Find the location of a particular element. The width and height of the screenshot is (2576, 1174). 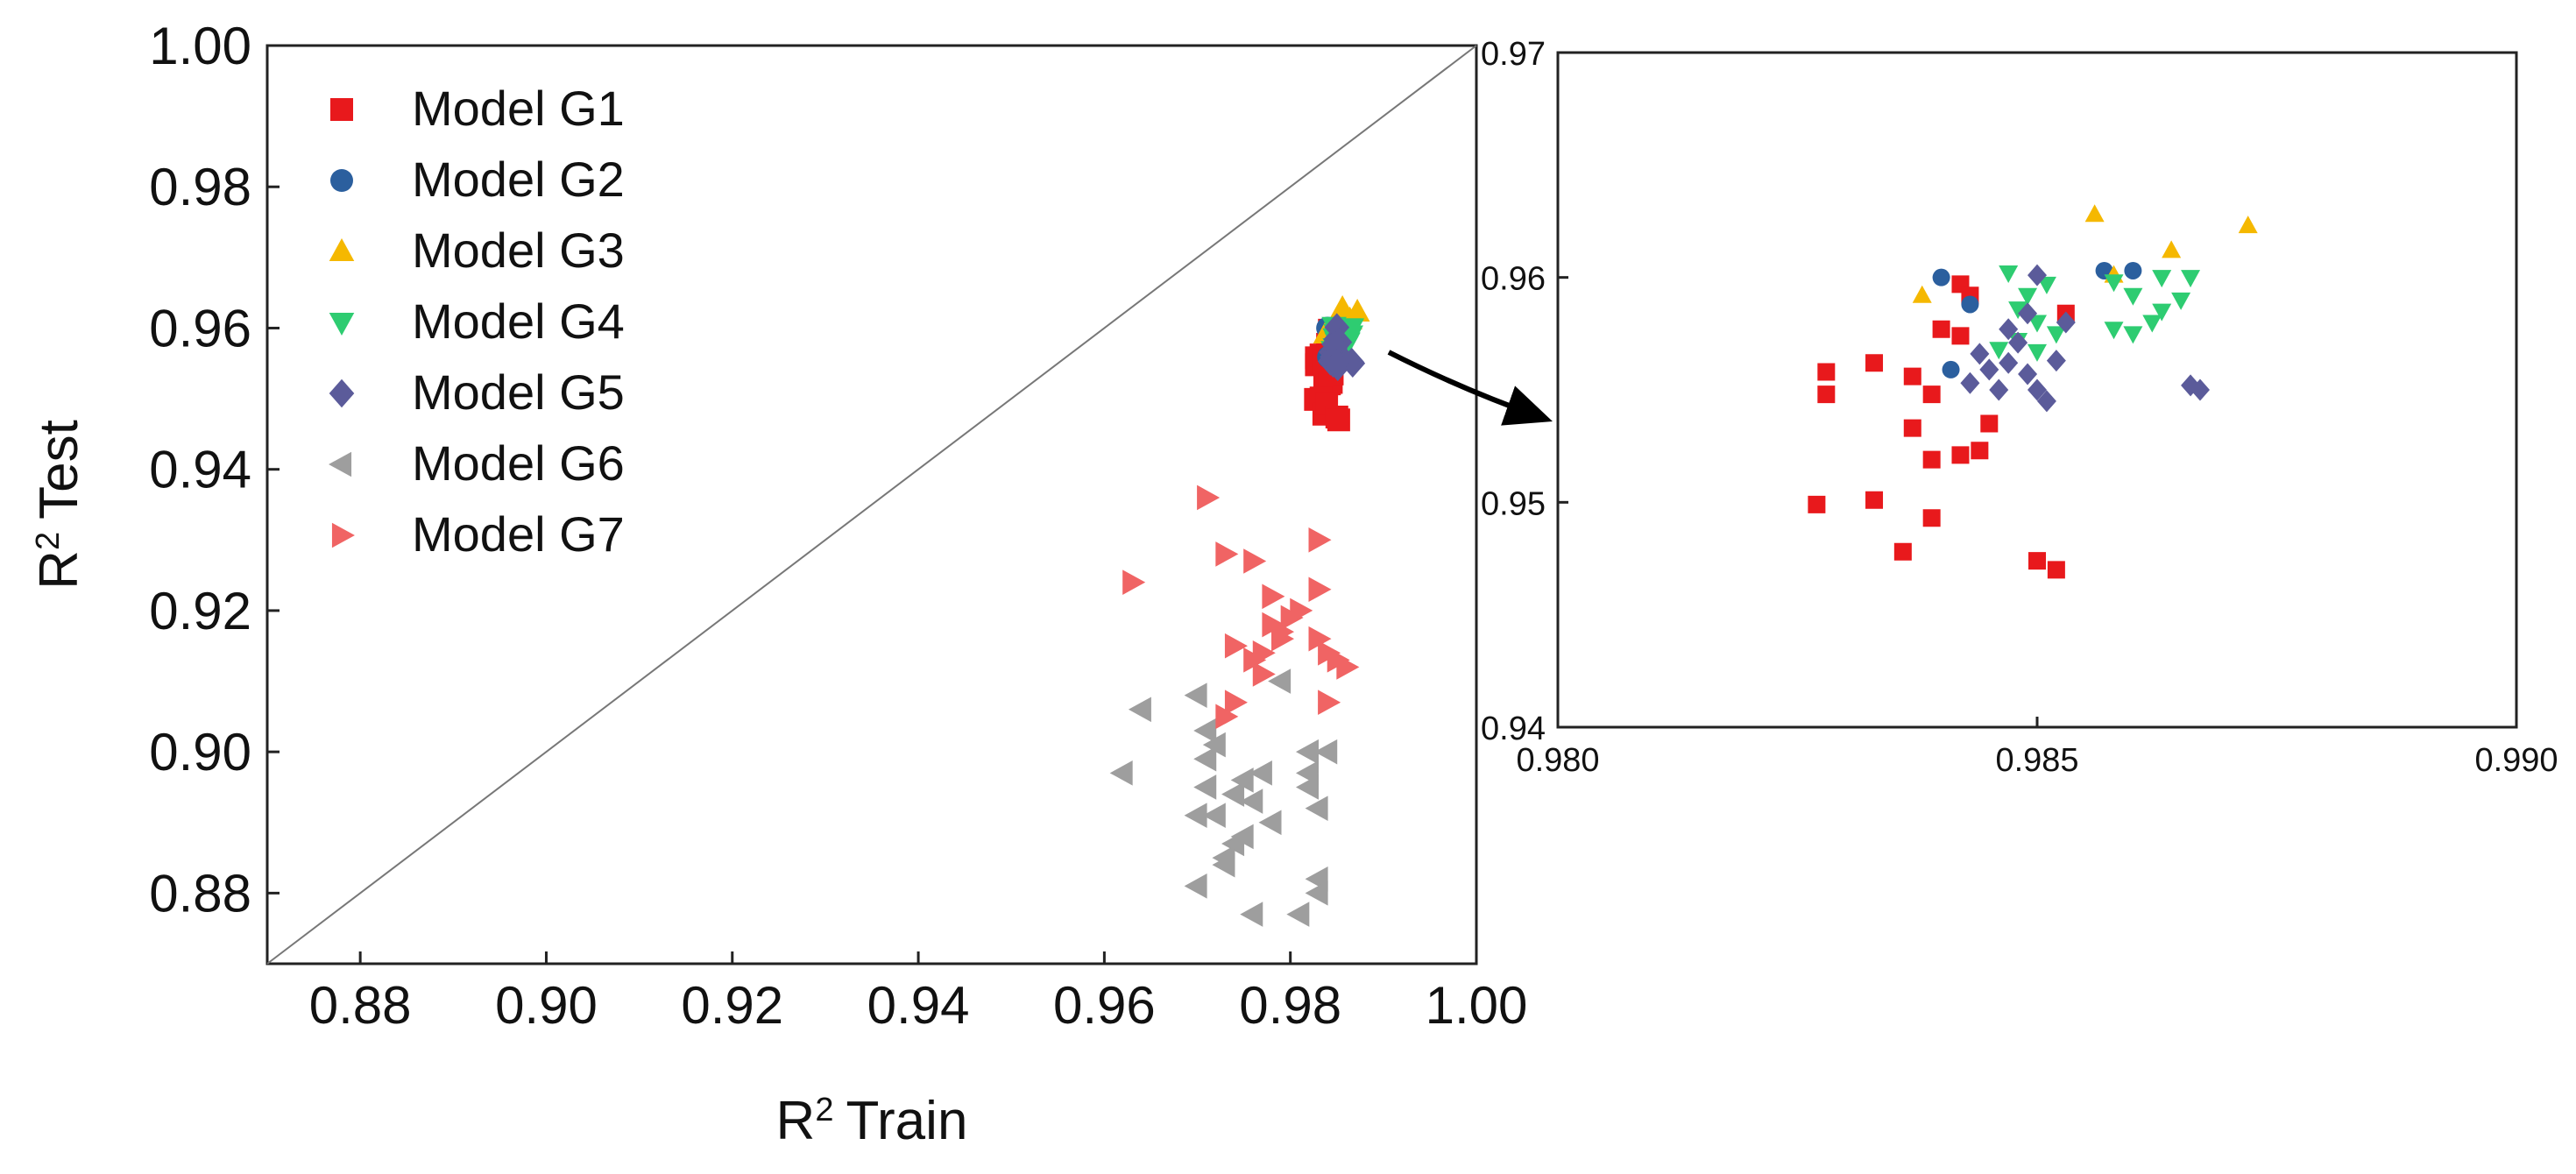

series-model-g7 is located at coordinates (1241, 607).